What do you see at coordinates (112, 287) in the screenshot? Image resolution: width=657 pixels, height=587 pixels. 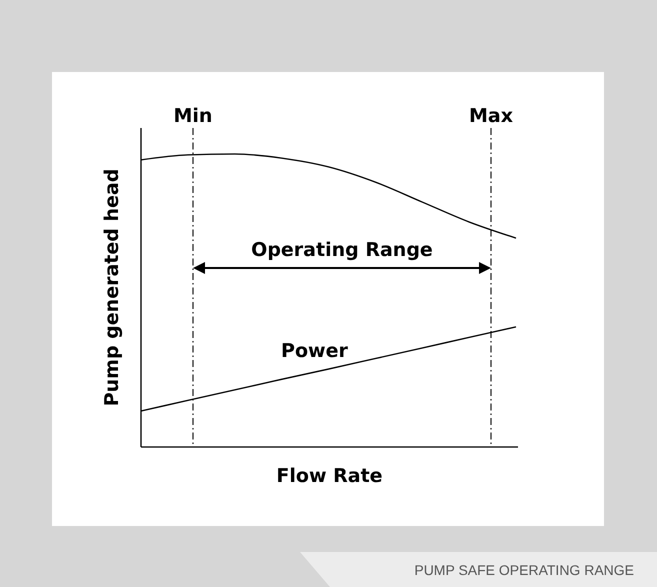 I see `y-axis-title: Pump generated head` at bounding box center [112, 287].